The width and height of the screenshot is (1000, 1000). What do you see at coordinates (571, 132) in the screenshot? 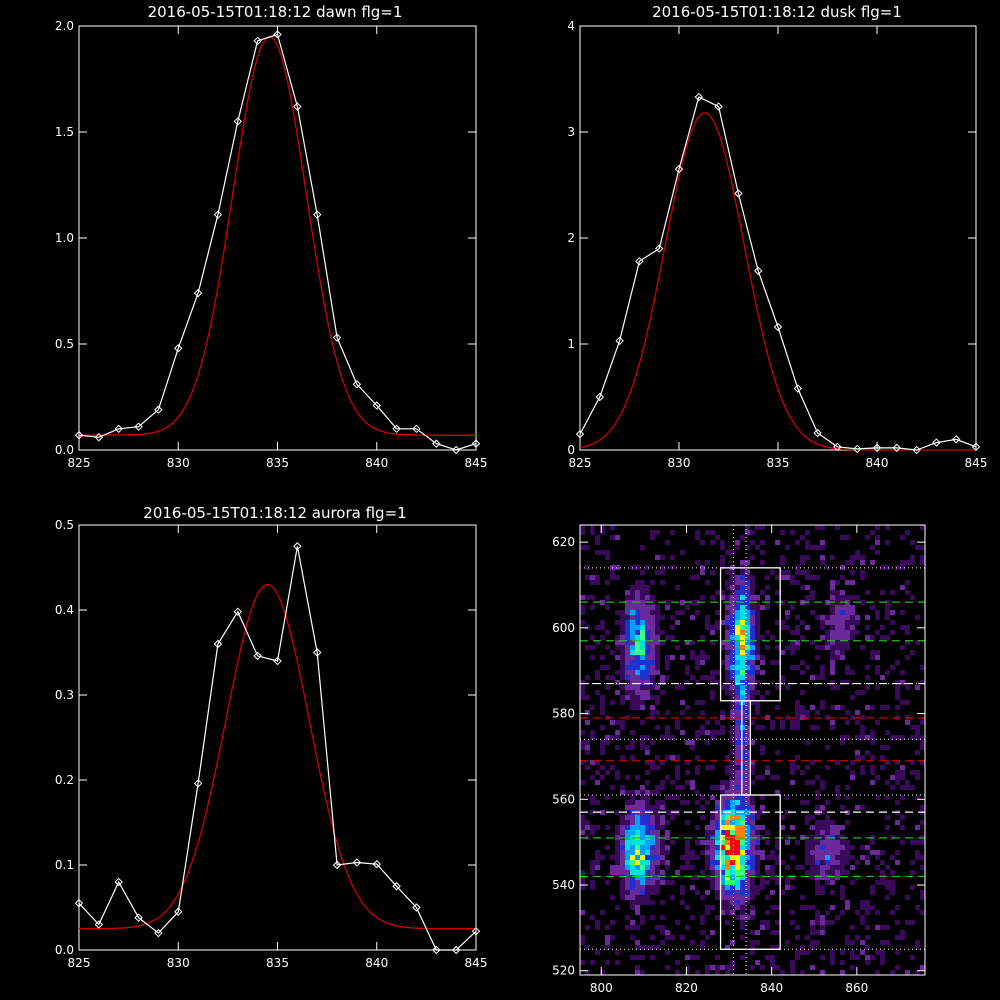
I see `dusk-y-tick-label: 3` at bounding box center [571, 132].